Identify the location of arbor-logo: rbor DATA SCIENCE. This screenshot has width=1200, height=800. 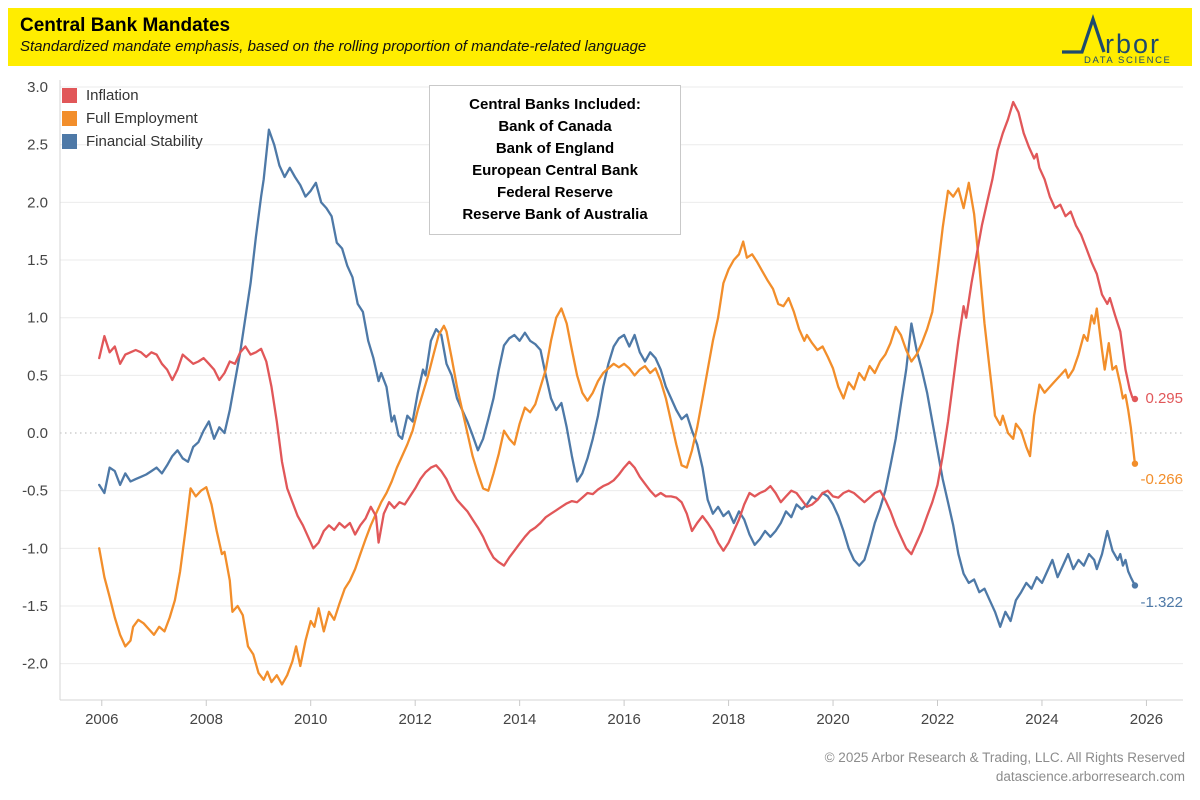
(1116, 38).